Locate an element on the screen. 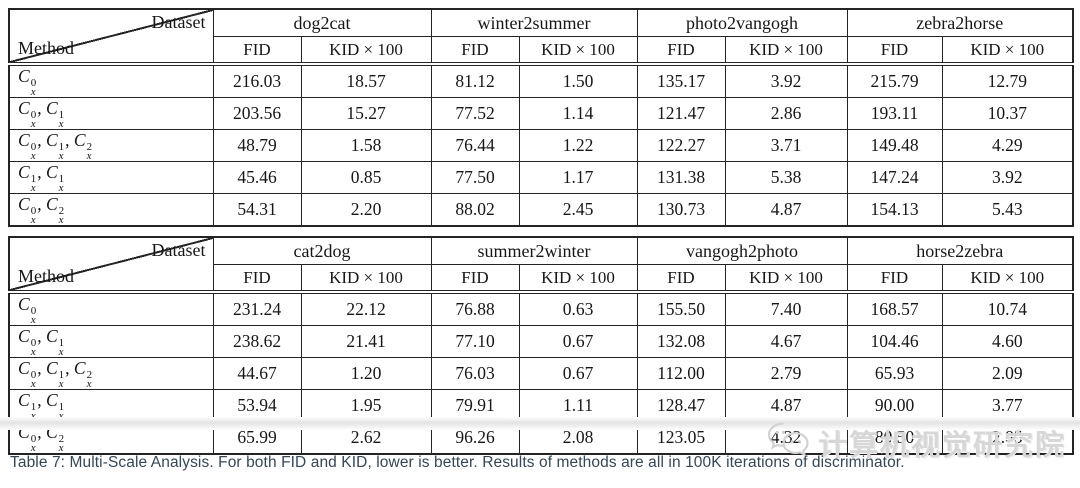 This screenshot has width=1080, height=488. value-cell: 1.95 is located at coordinates (366, 405).